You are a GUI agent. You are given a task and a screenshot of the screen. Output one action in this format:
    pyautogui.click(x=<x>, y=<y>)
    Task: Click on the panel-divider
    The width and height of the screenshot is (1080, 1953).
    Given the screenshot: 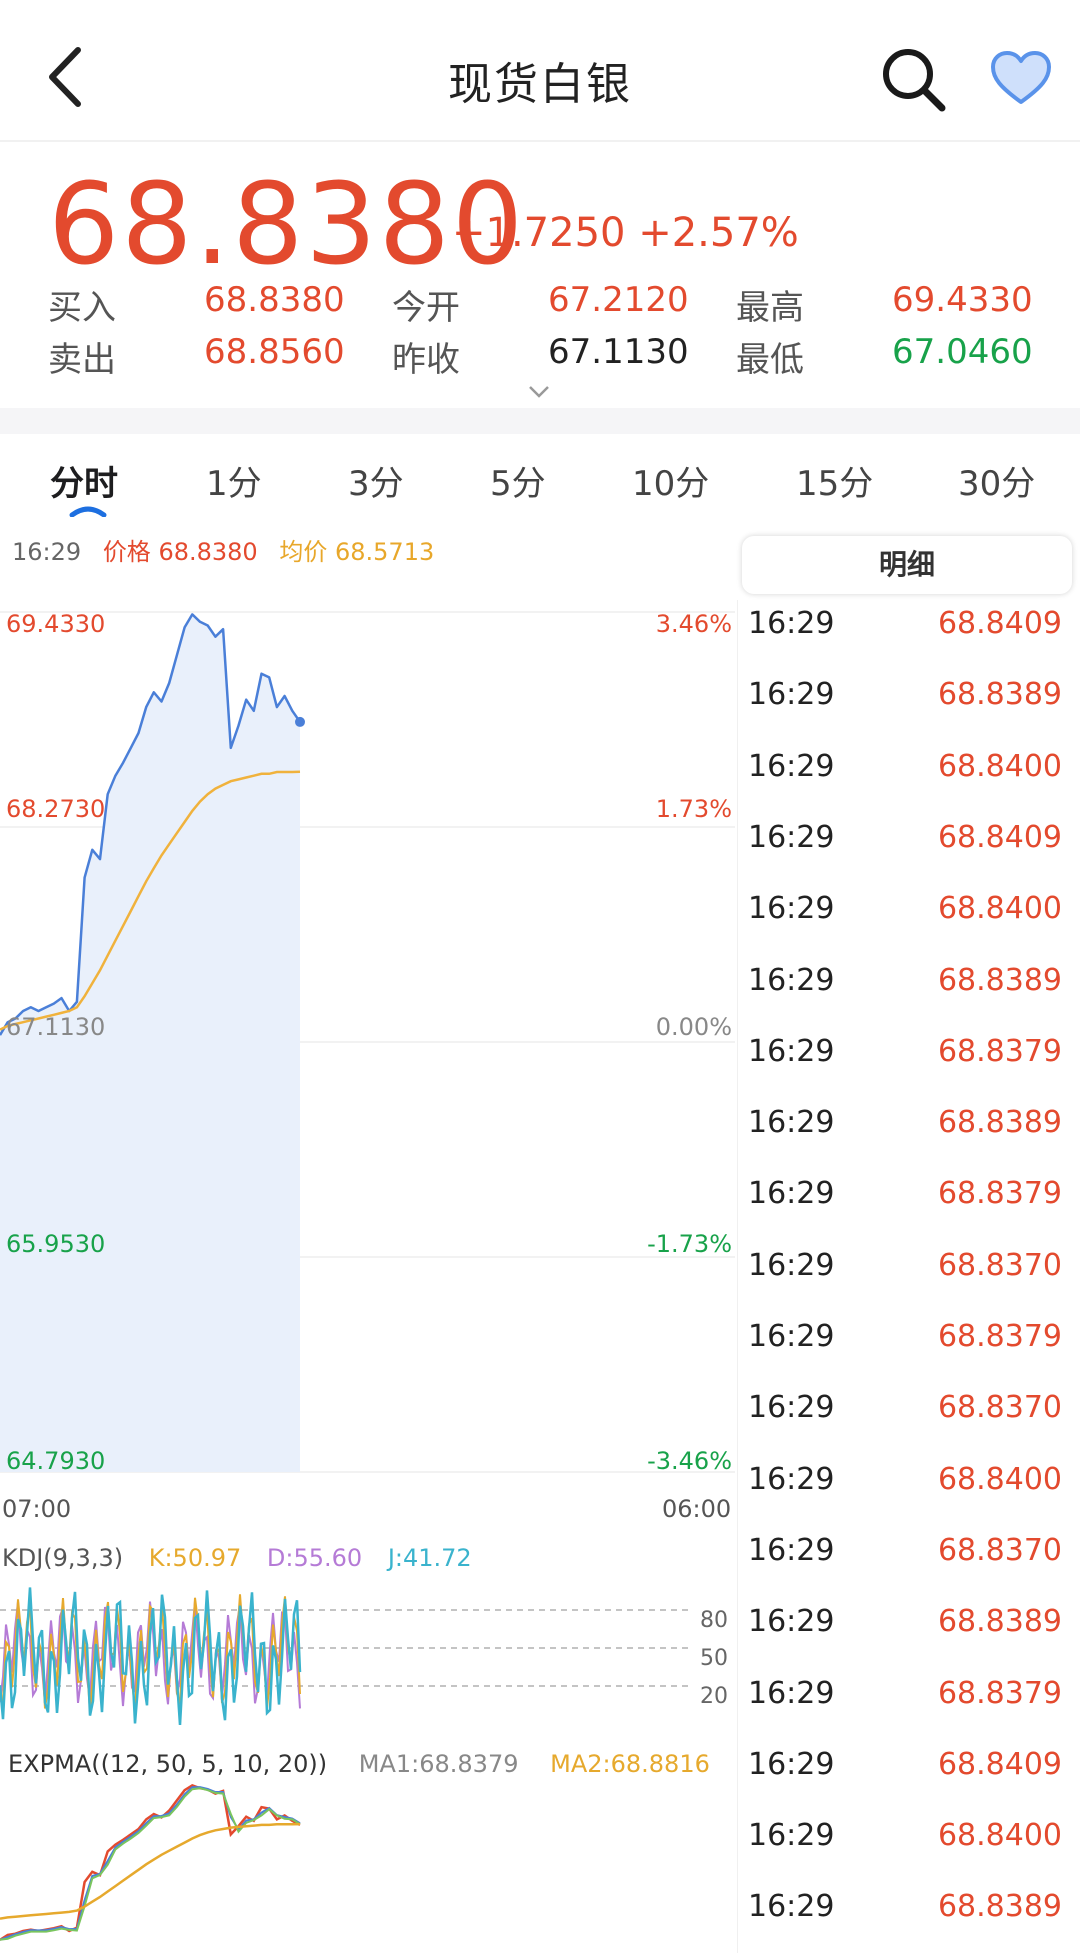 What is the action you would take?
    pyautogui.click(x=737, y=1276)
    